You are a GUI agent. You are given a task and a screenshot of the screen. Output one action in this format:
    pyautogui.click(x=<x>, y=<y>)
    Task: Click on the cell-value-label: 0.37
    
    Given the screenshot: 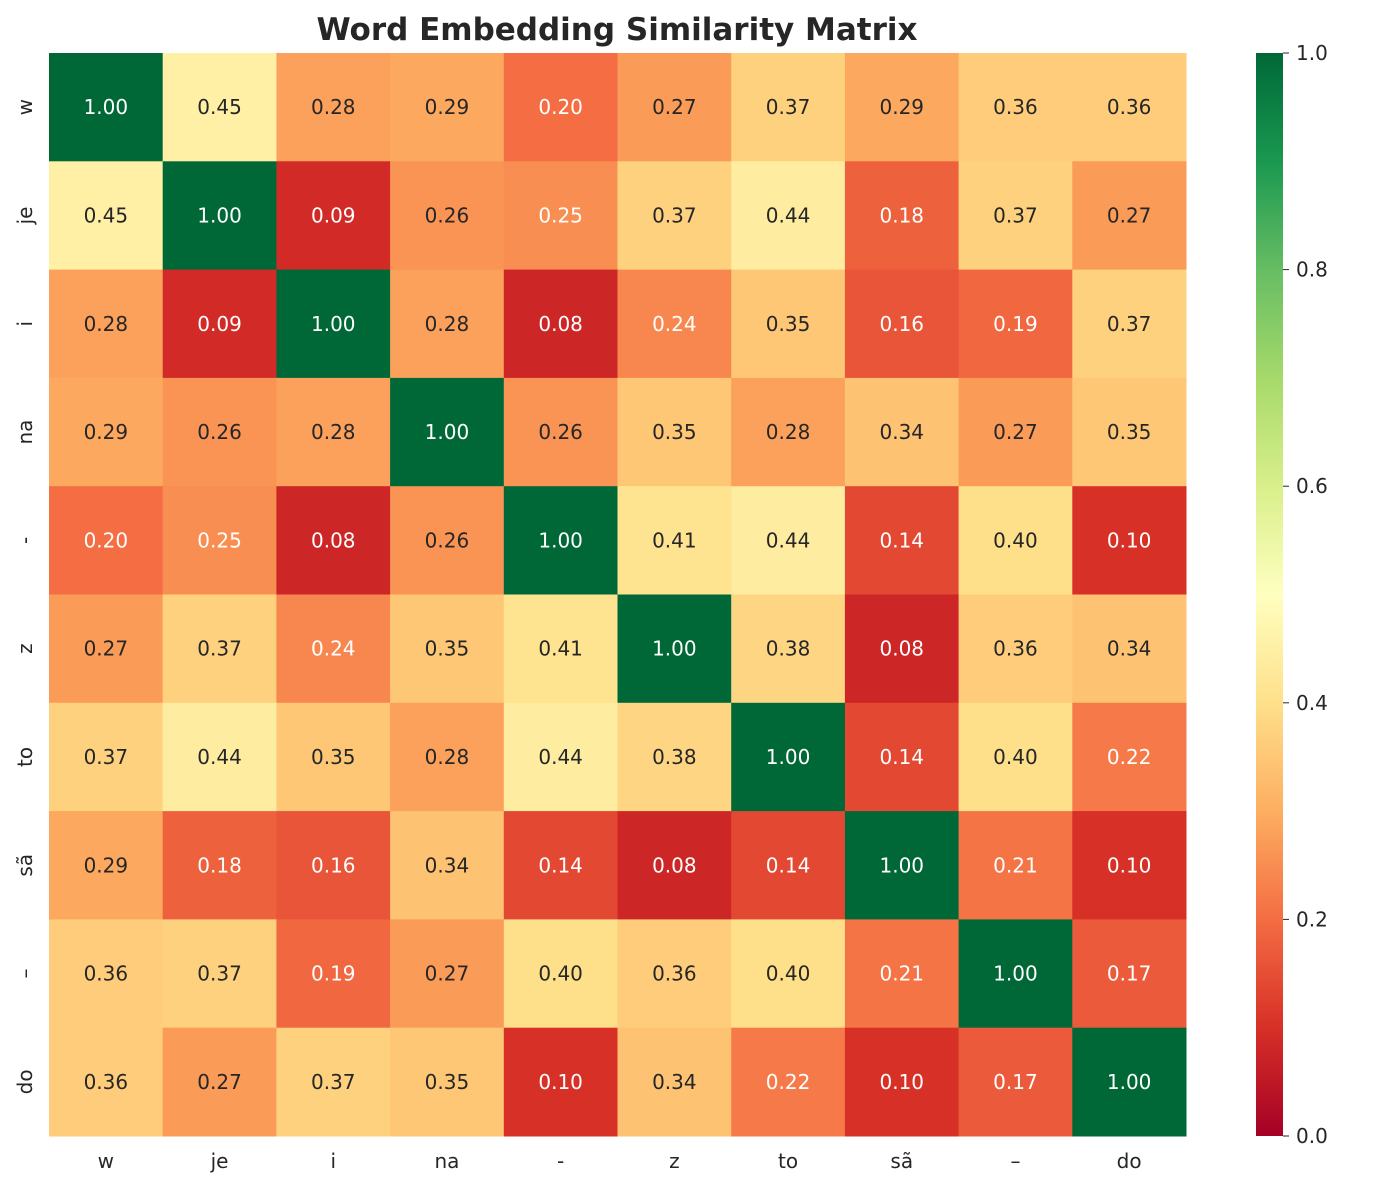 What is the action you would take?
    pyautogui.click(x=219, y=649)
    